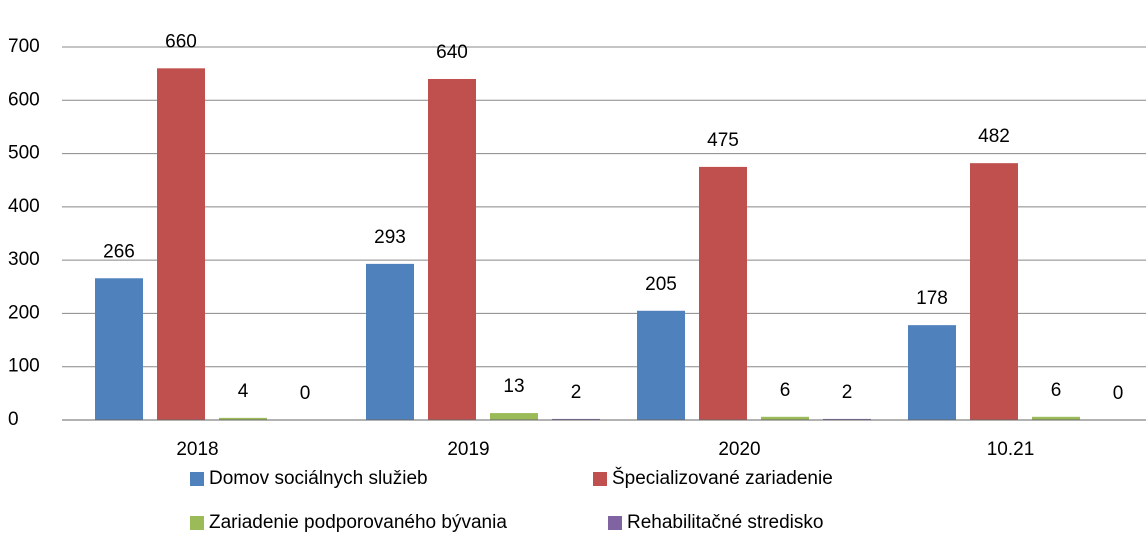  Describe the element at coordinates (390, 237) in the screenshot. I see `data-label: 293` at that location.